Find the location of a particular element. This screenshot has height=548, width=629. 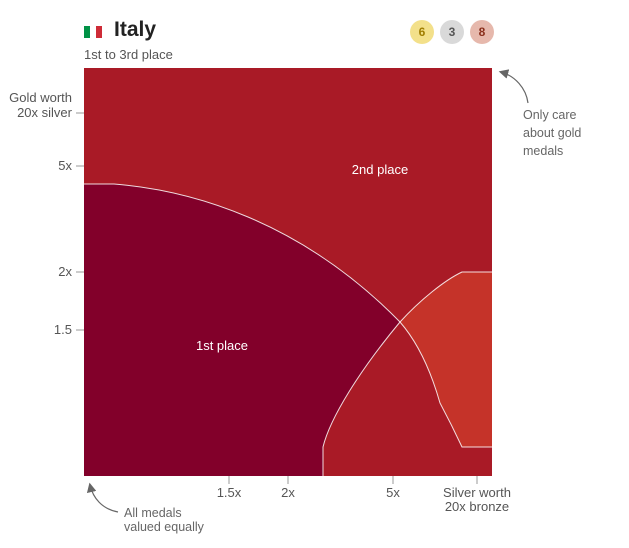

flag-stripe-green is located at coordinates (87, 32).